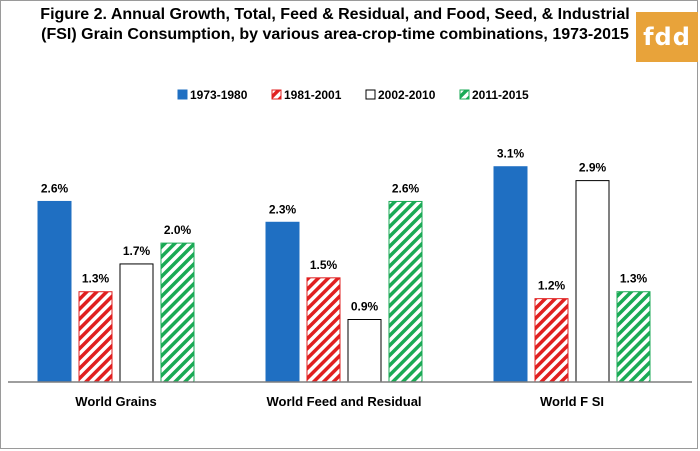 Image resolution: width=700 pixels, height=451 pixels. I want to click on category-label: World Grains, so click(115, 401).